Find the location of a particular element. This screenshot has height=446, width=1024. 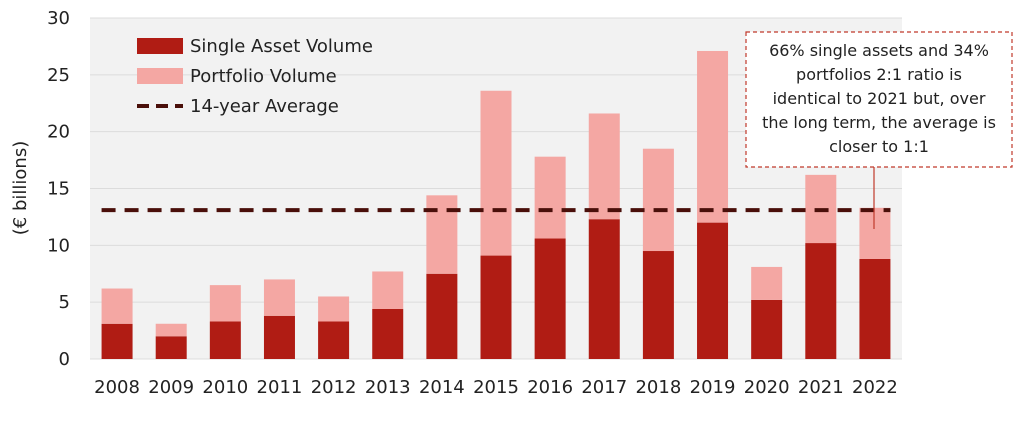

bar-portfolio-2009 is located at coordinates (171, 330).